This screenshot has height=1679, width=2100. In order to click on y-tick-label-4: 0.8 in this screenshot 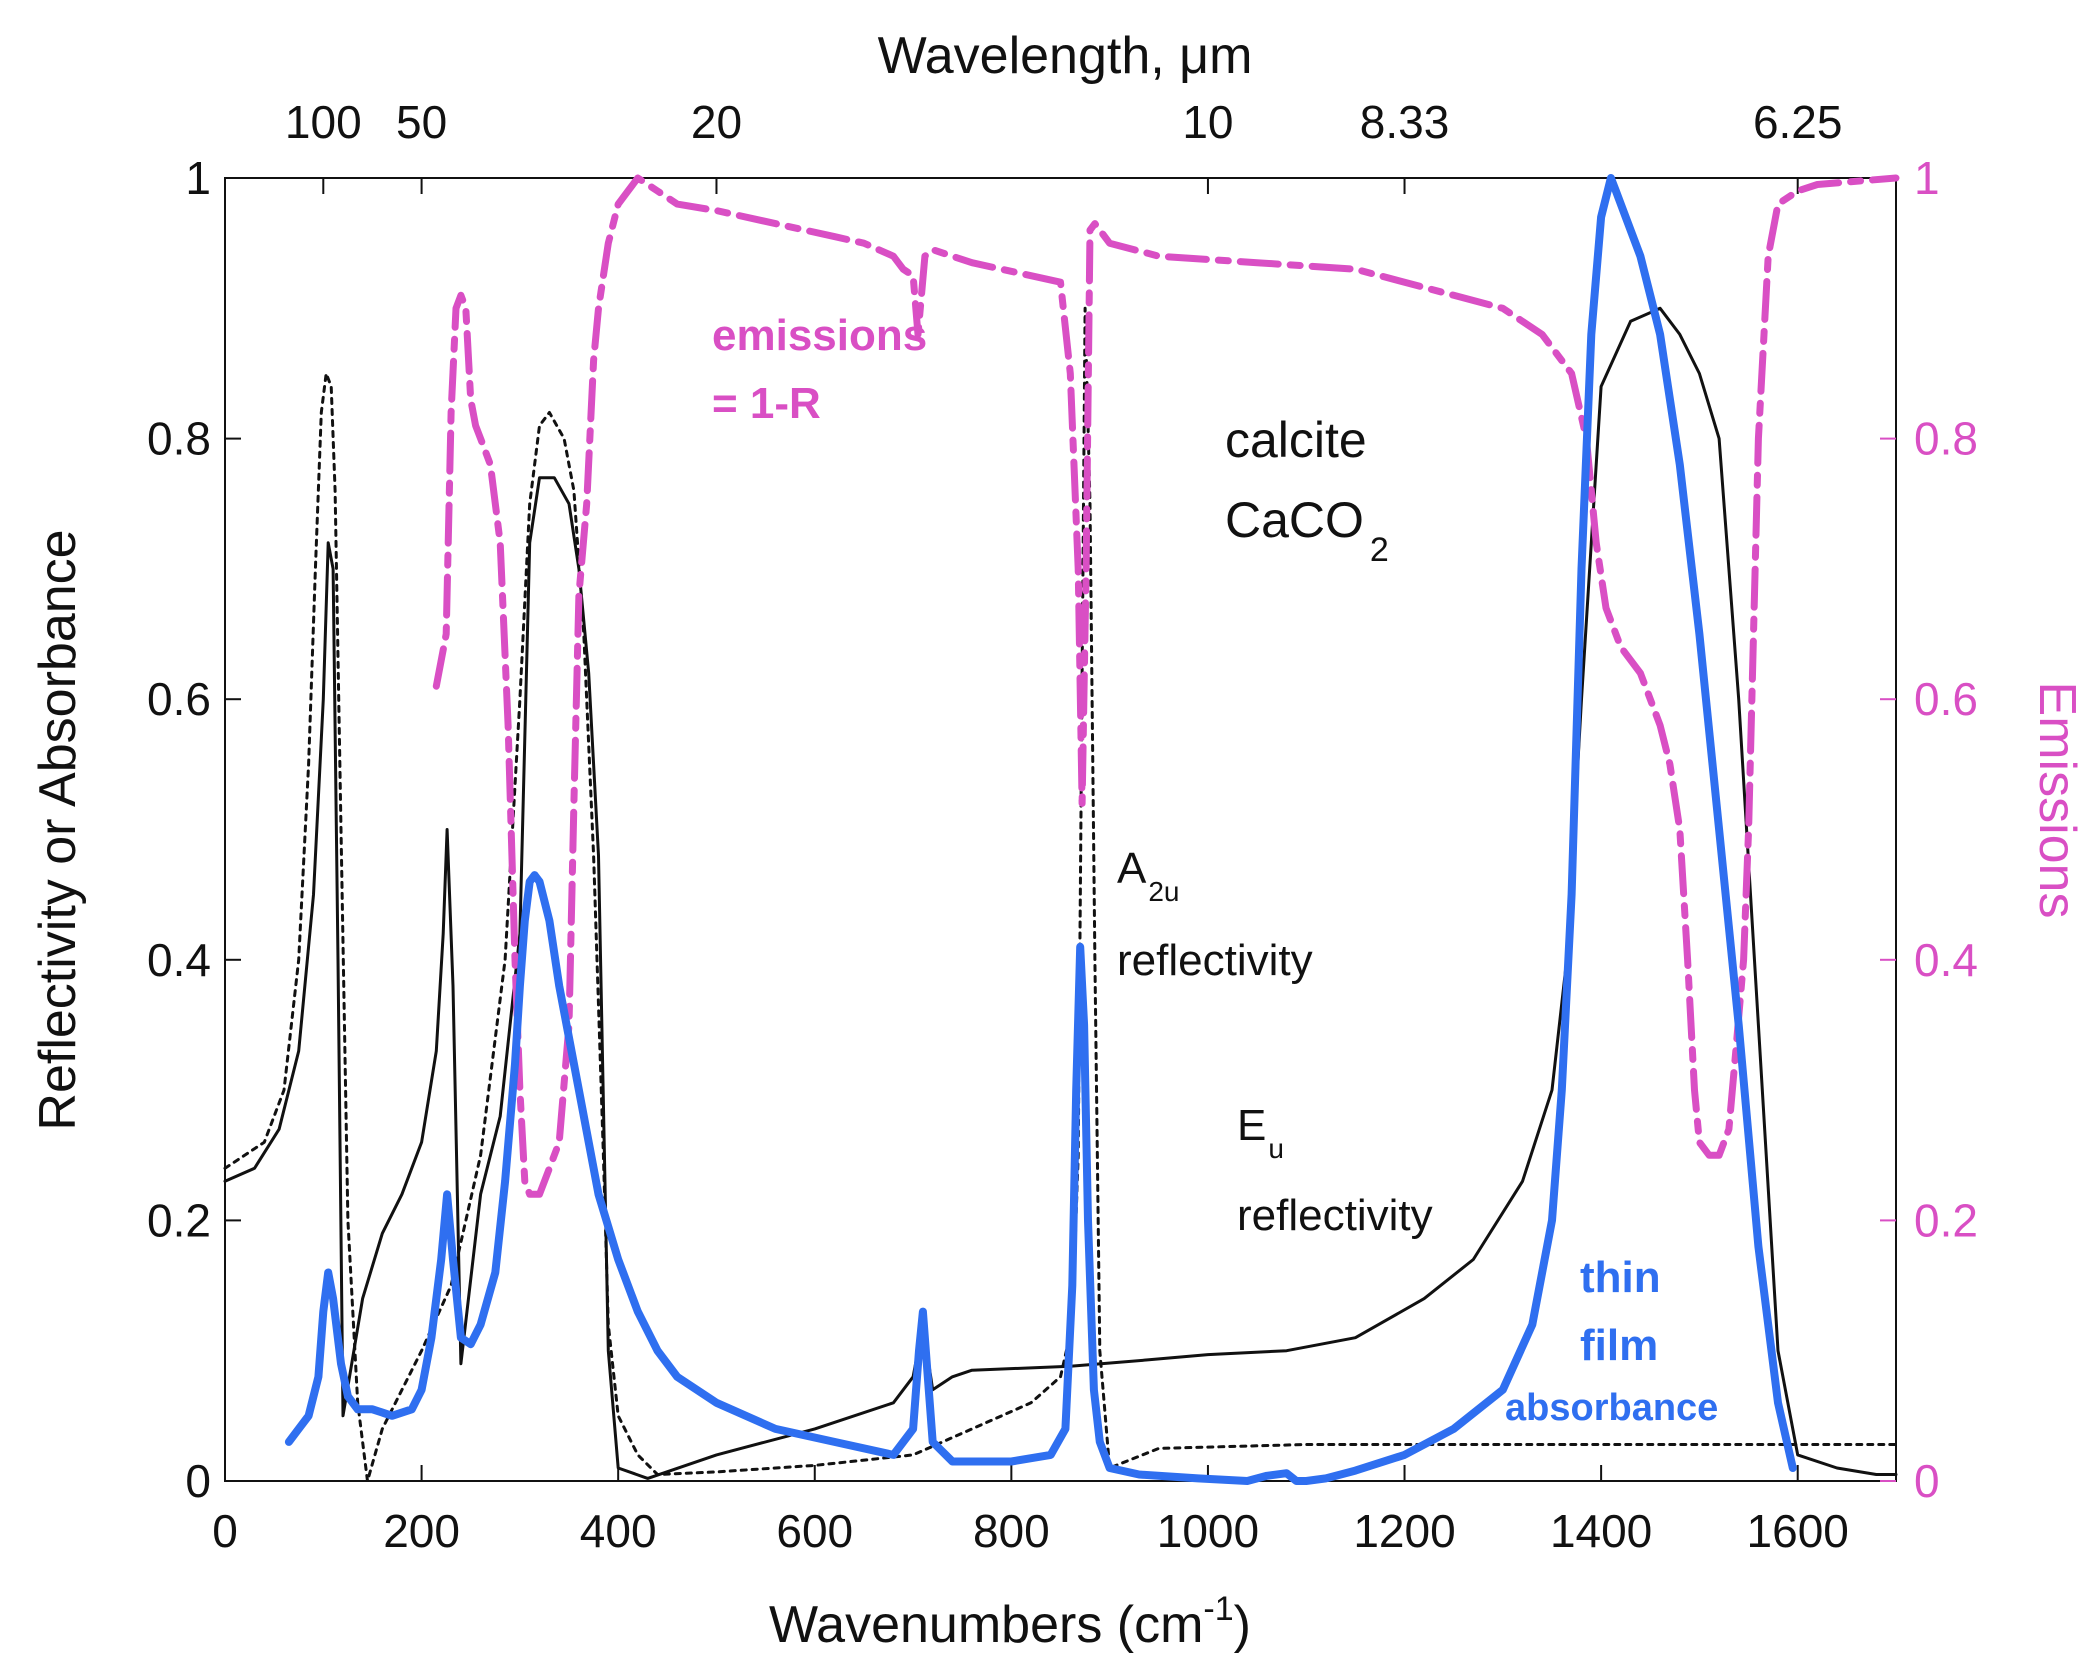, I will do `click(179, 439)`.